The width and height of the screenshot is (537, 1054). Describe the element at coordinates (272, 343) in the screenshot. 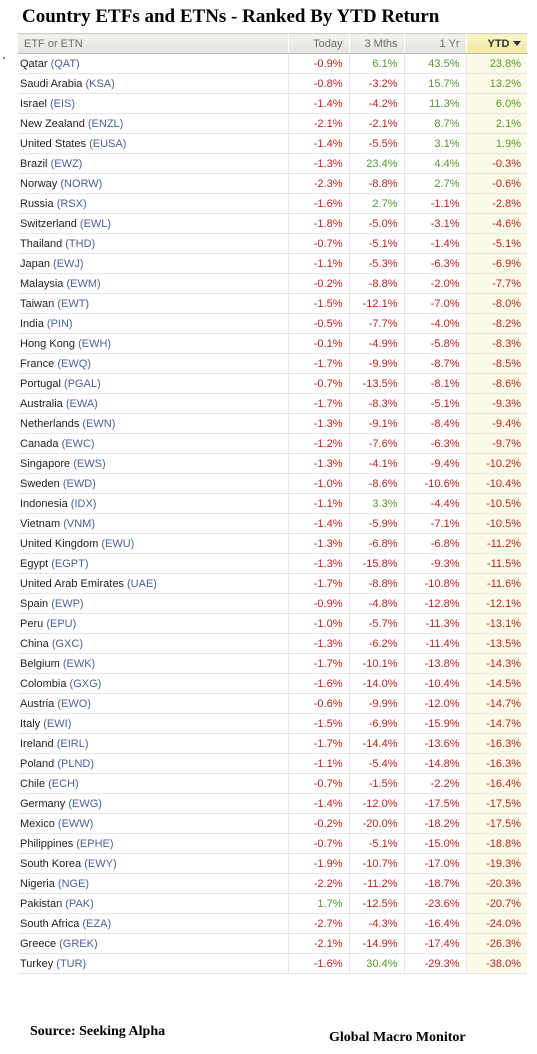

I see `table-row: Hong Kong (EWH) -0.1% -4.9% -5.8% -8.3%` at that location.